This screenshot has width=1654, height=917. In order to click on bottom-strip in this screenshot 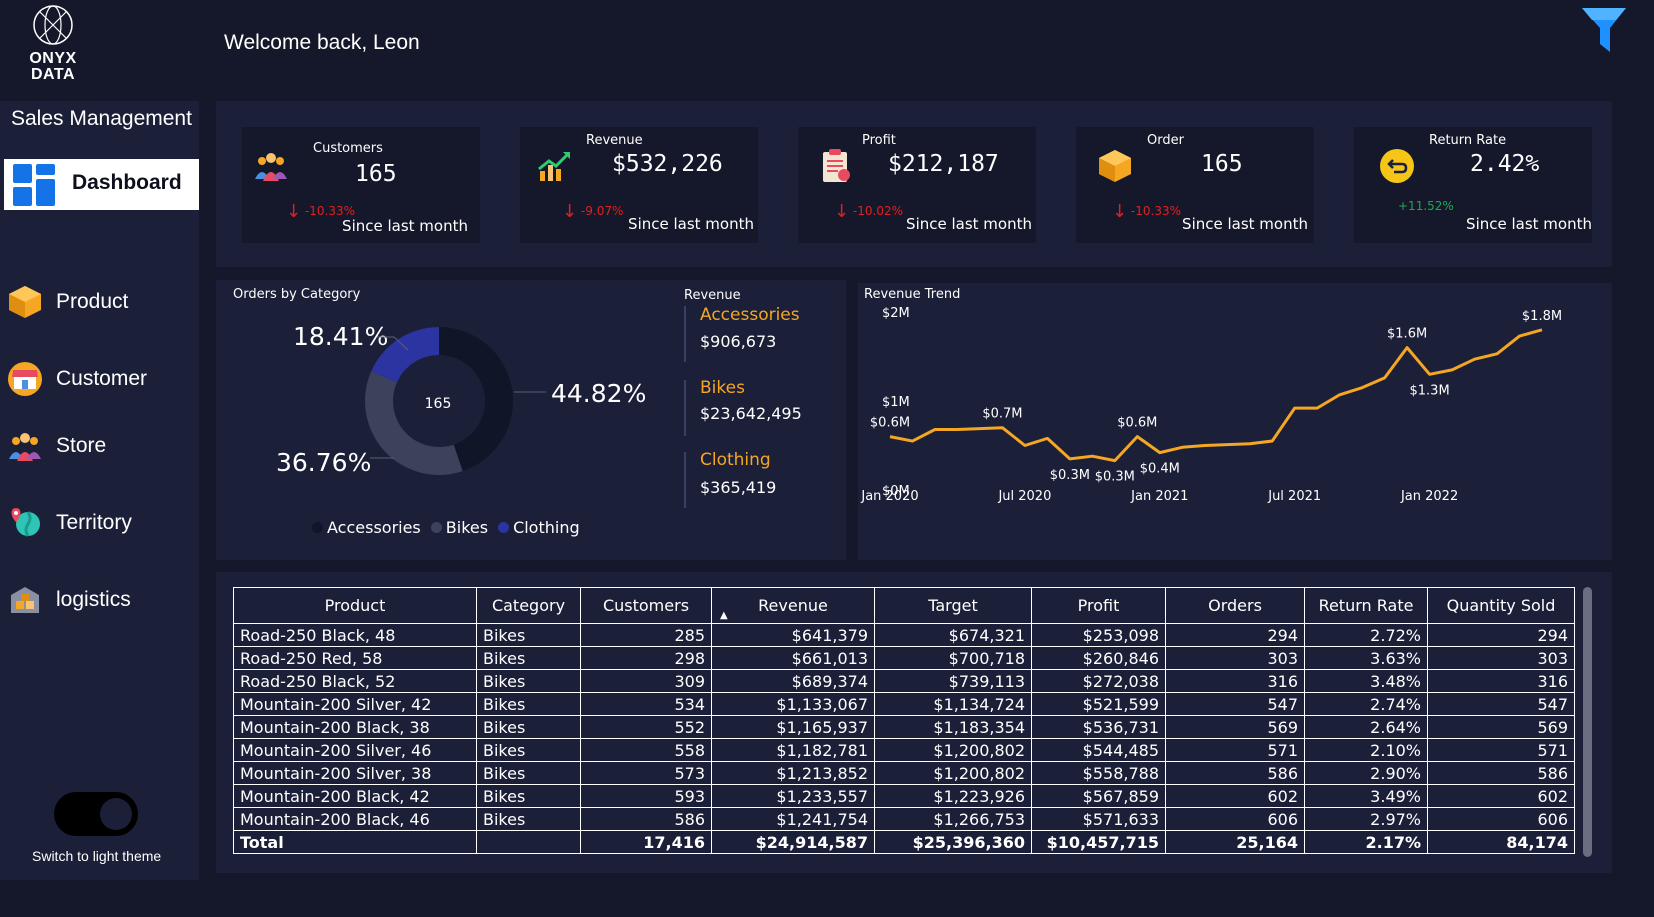, I will do `click(827, 907)`.